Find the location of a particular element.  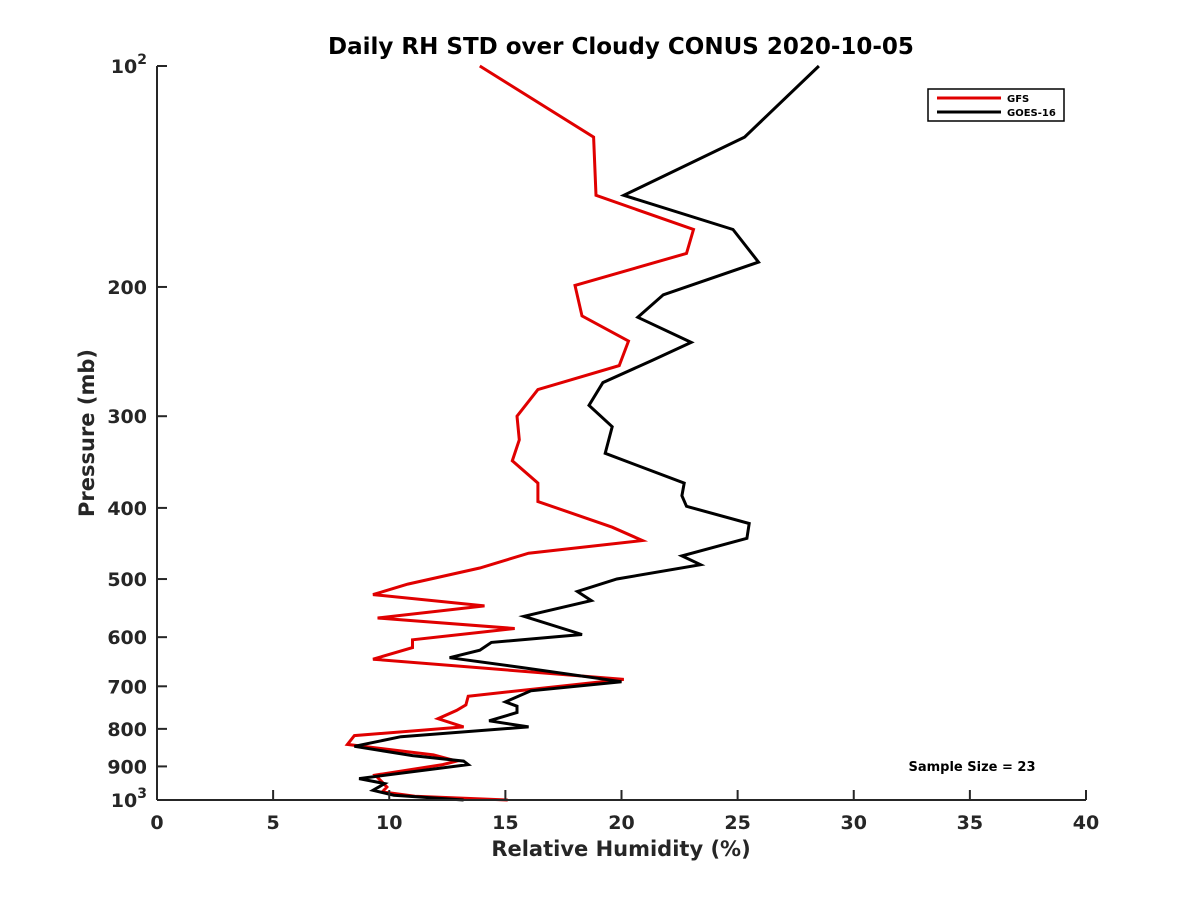

y-tick-label: 200 is located at coordinates (127, 288).